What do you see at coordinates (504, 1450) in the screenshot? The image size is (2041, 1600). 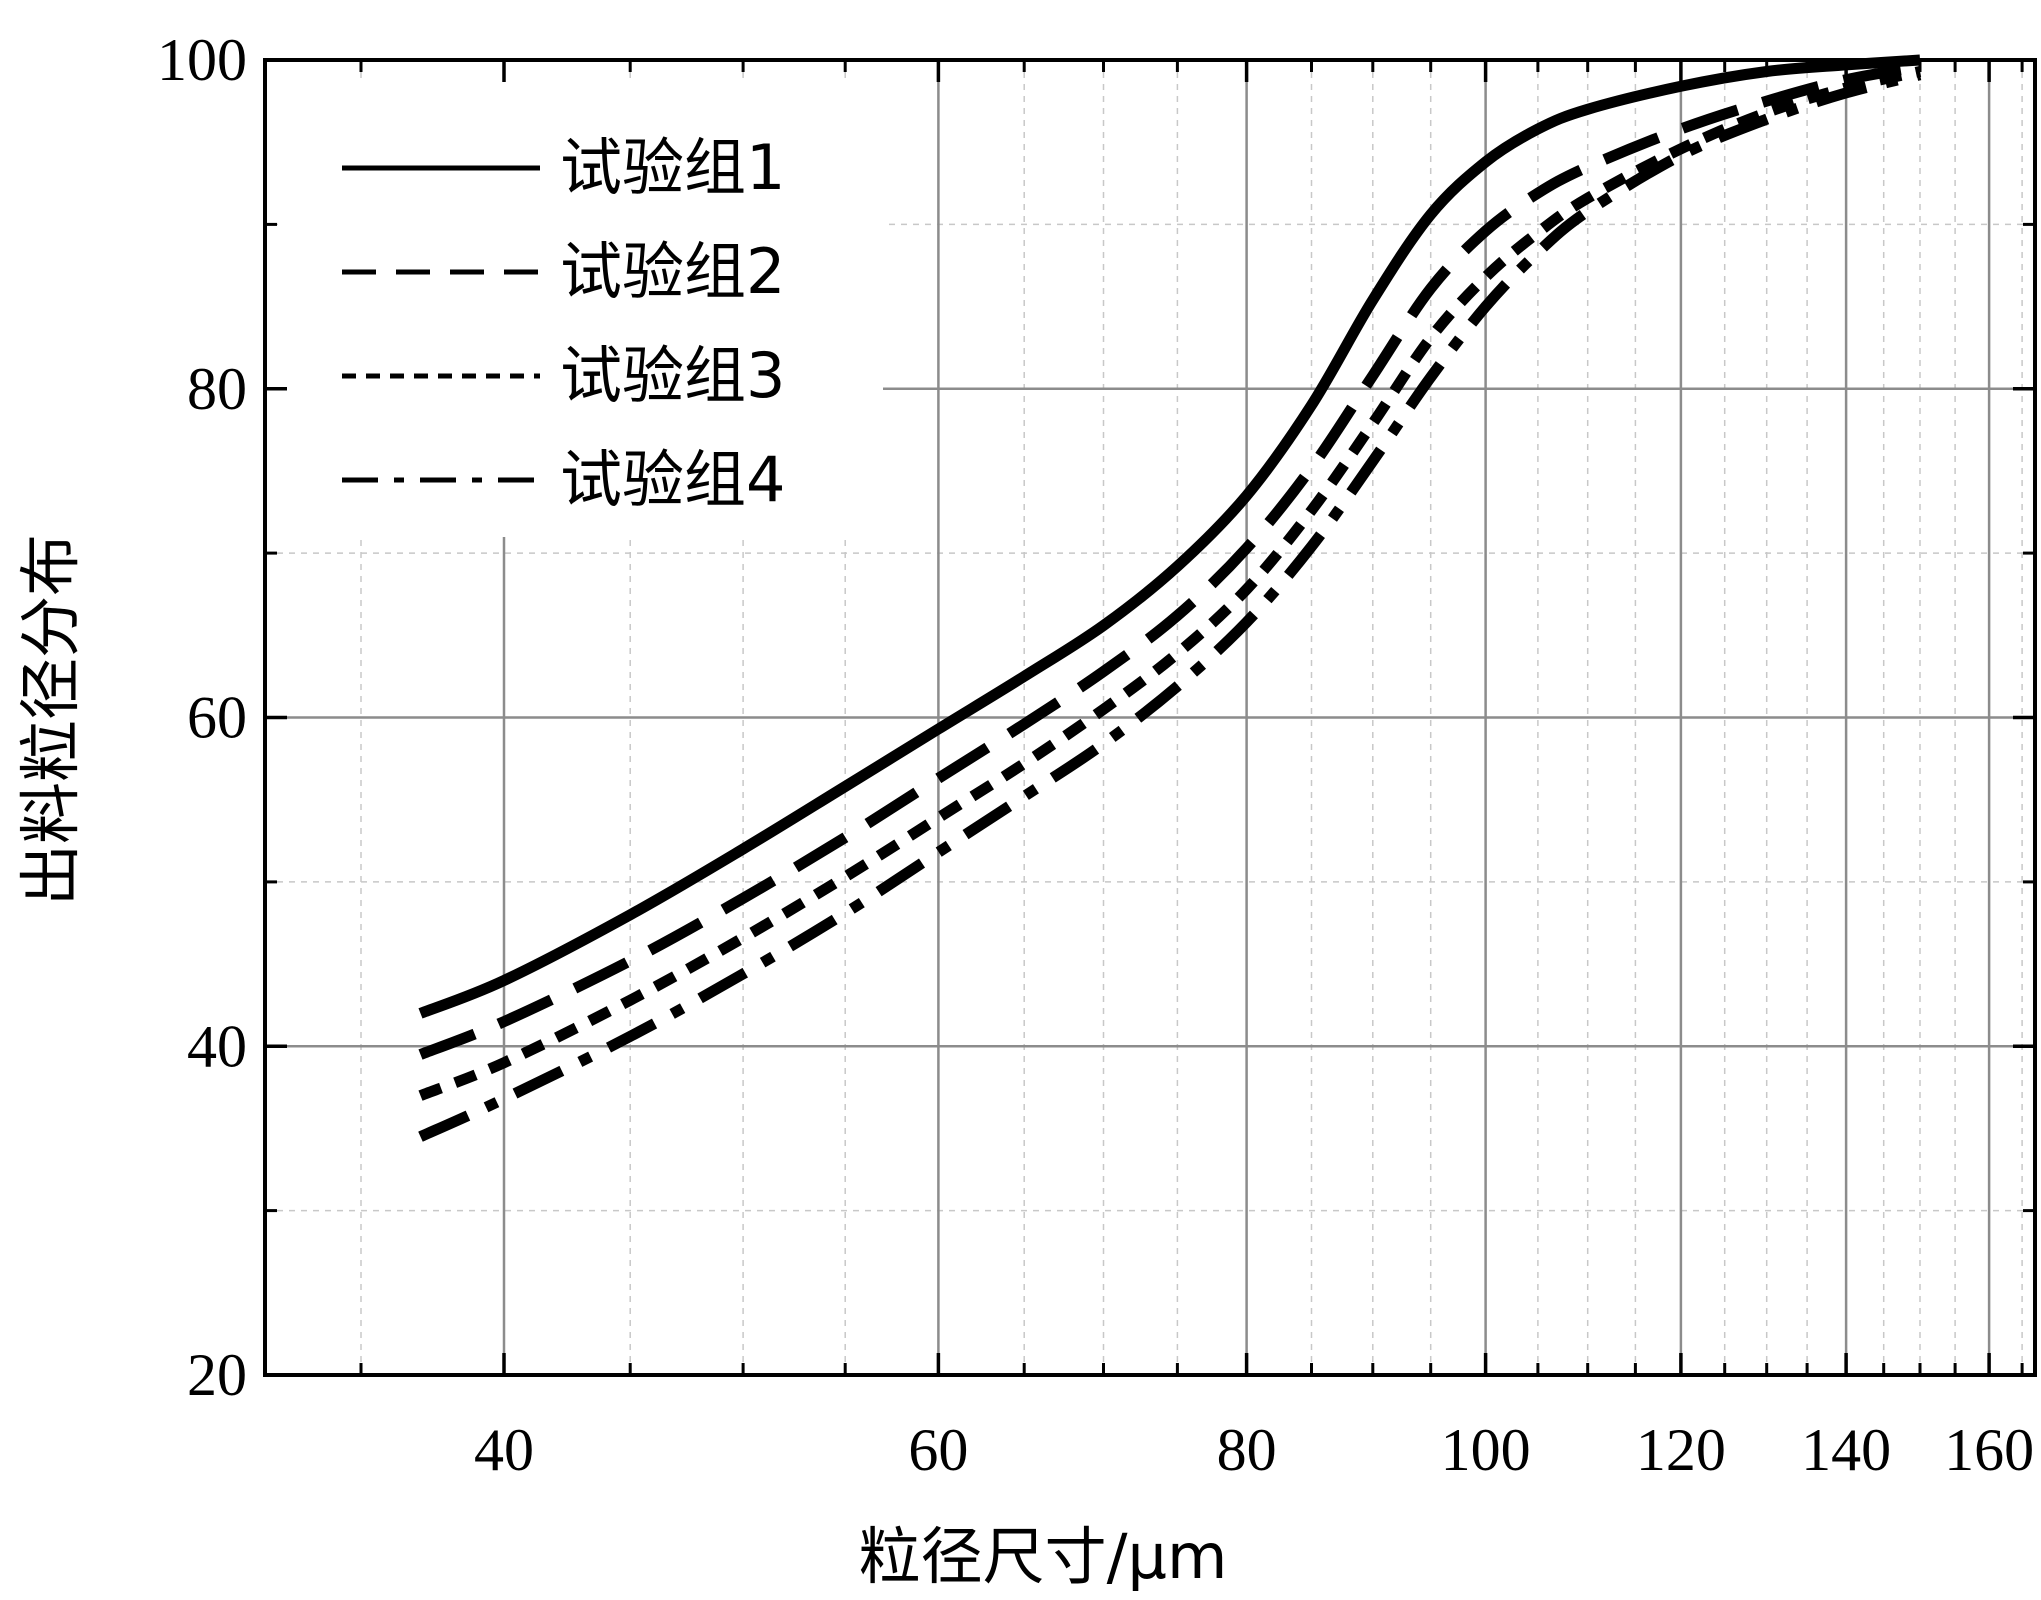 I see `x-tick-label: 40` at bounding box center [504, 1450].